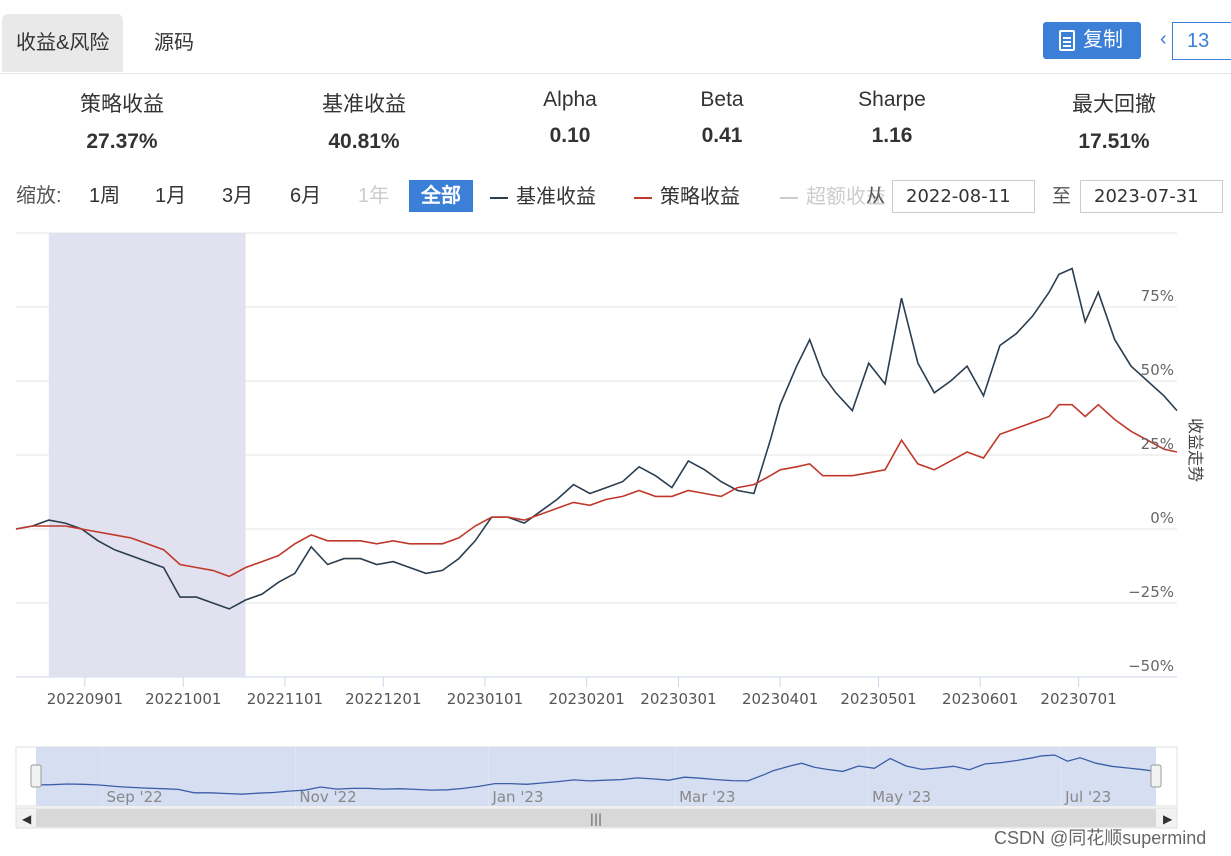  What do you see at coordinates (1157, 444) in the screenshot?
I see `y-tick-label: 25%` at bounding box center [1157, 444].